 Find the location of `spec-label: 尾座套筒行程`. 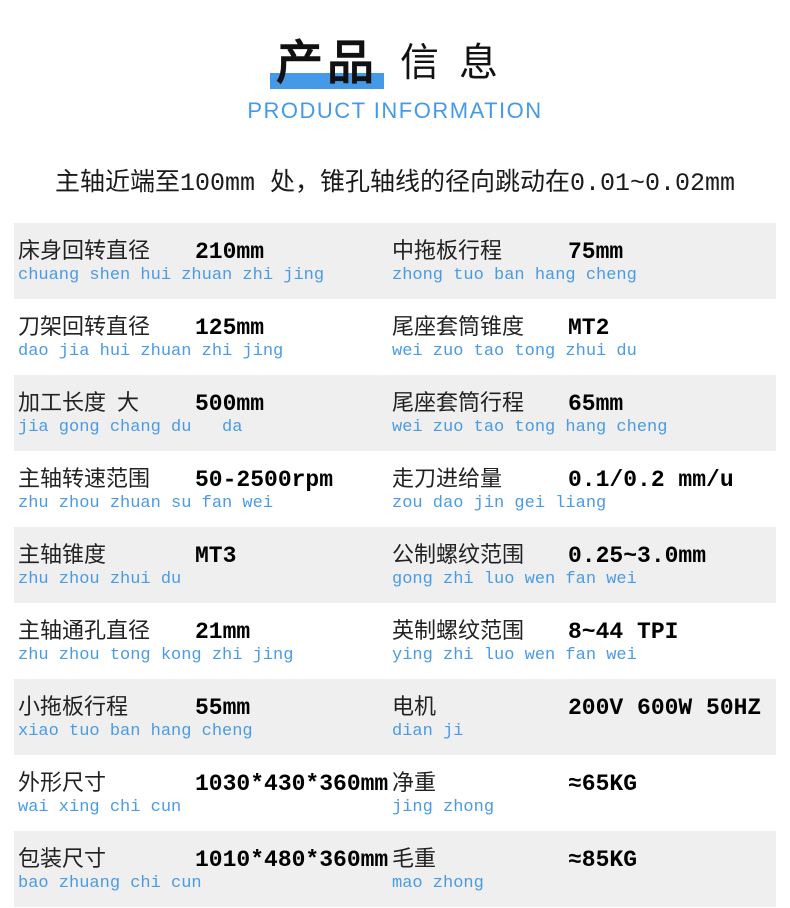

spec-label: 尾座套筒行程 is located at coordinates (458, 402).